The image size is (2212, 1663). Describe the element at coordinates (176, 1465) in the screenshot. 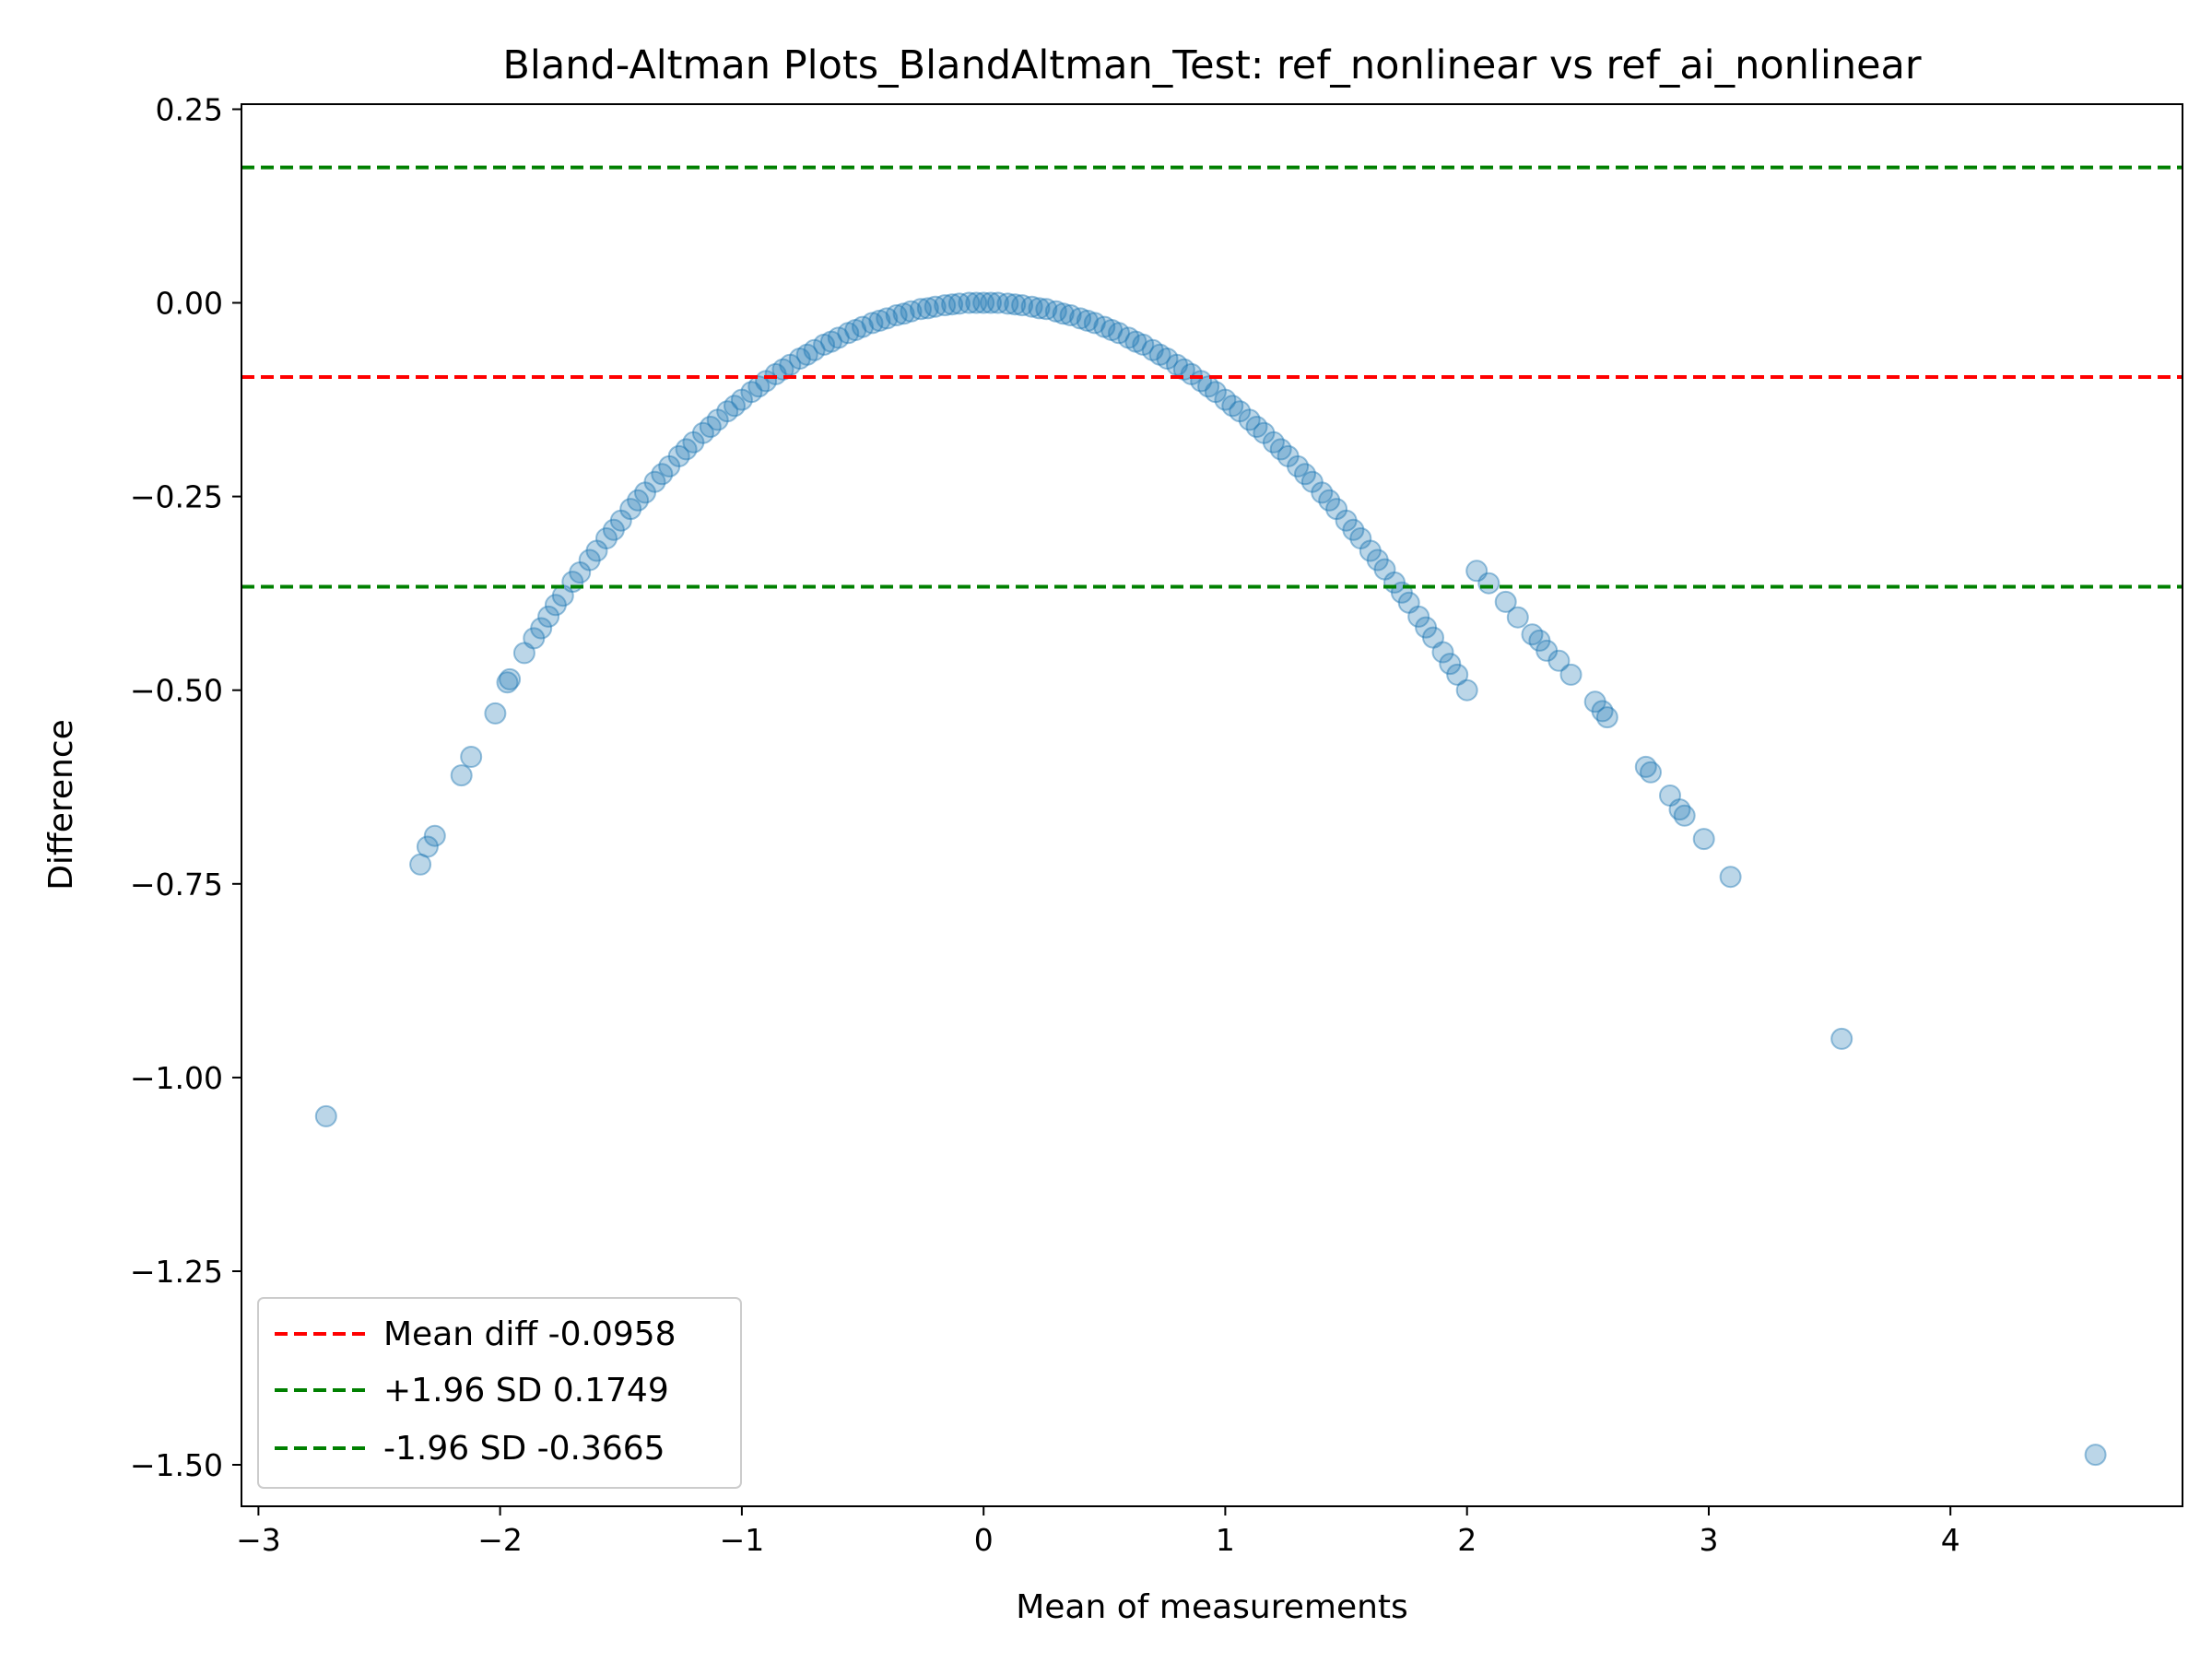

I see `y-tick-label: −1.50` at that location.